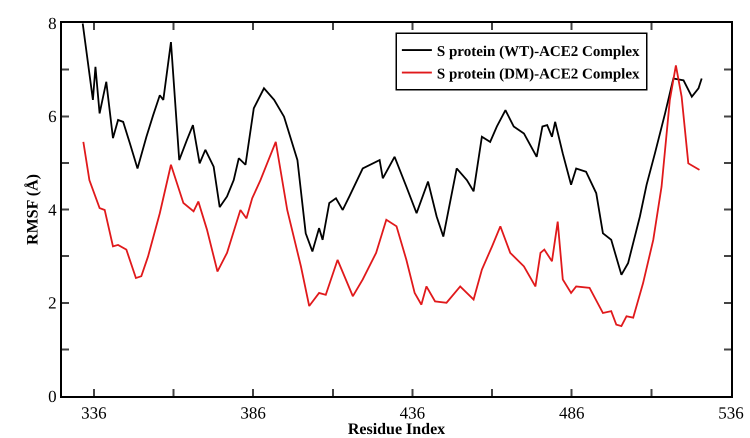 The width and height of the screenshot is (750, 438). Describe the element at coordinates (52, 396) in the screenshot. I see `y-tick-label: 0` at that location.